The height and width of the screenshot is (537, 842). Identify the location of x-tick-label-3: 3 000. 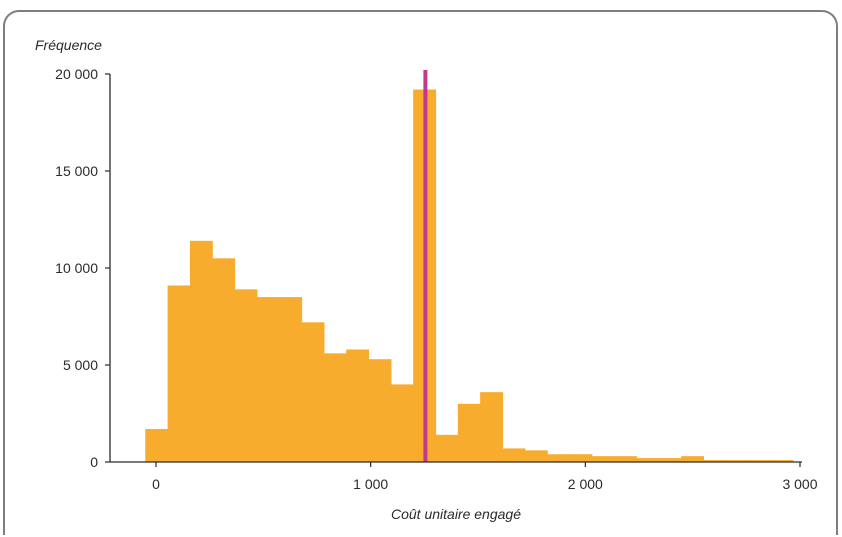
(799, 484).